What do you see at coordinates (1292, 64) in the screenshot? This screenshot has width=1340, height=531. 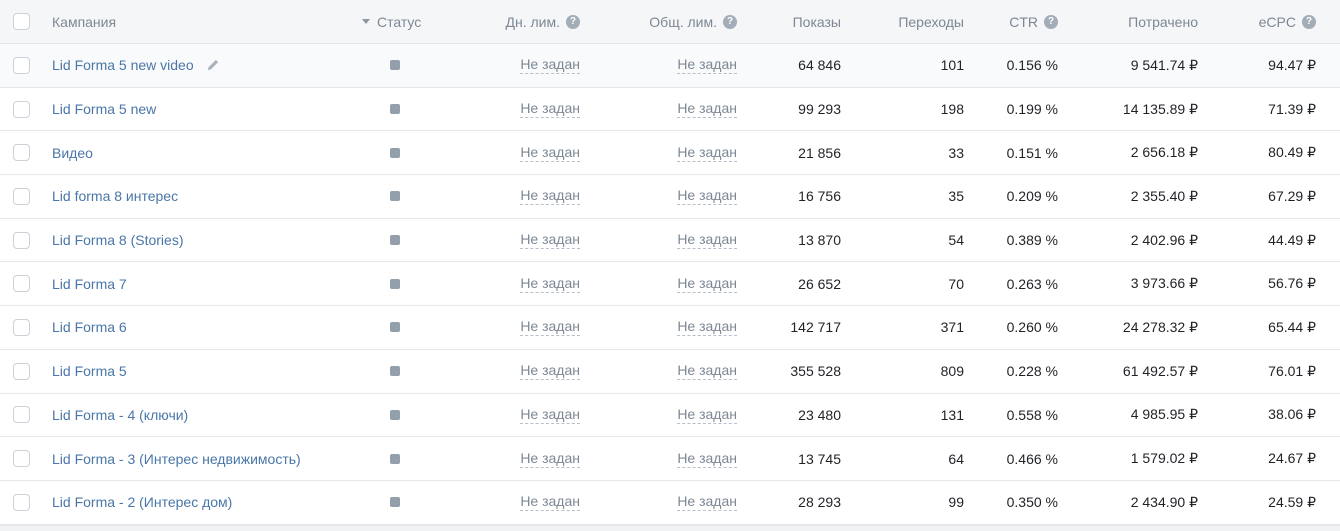 I see `ecpc-value: 94.47 ₽` at bounding box center [1292, 64].